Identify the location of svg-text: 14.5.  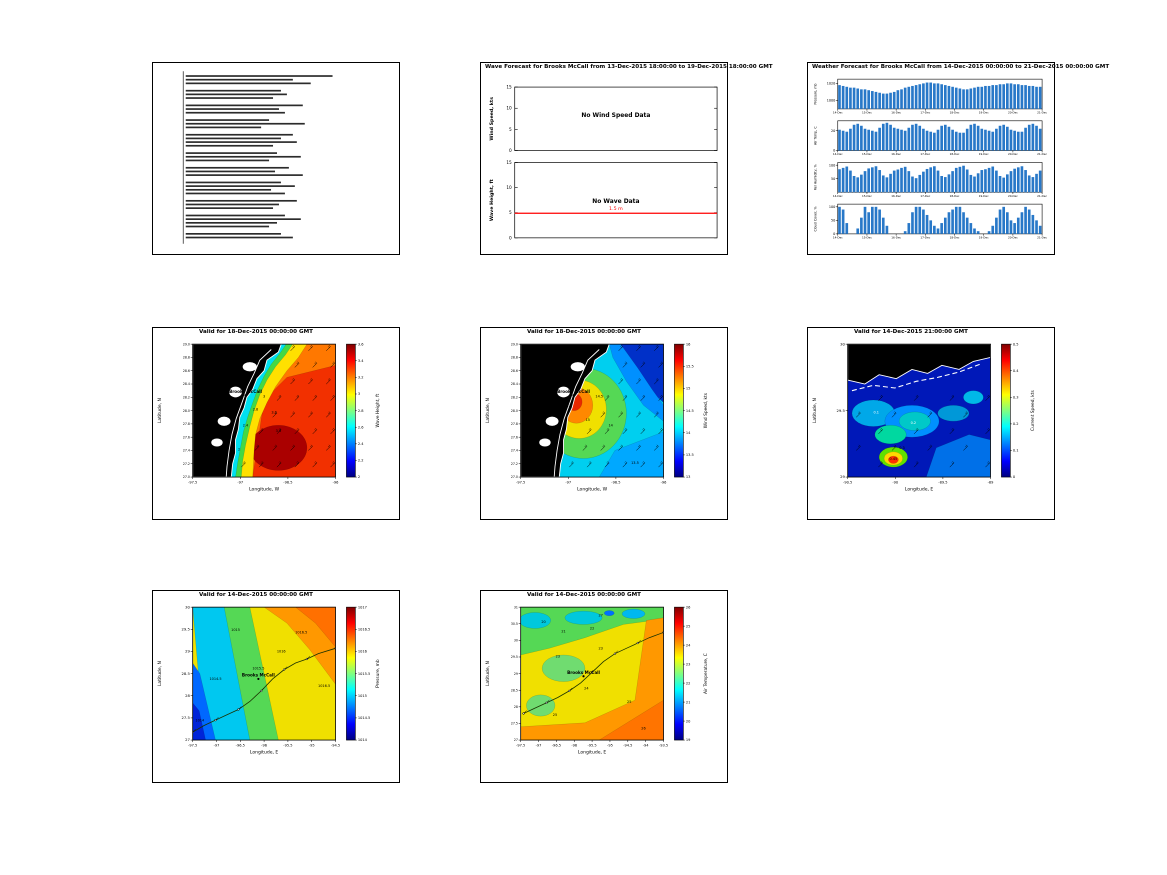
(690, 411).